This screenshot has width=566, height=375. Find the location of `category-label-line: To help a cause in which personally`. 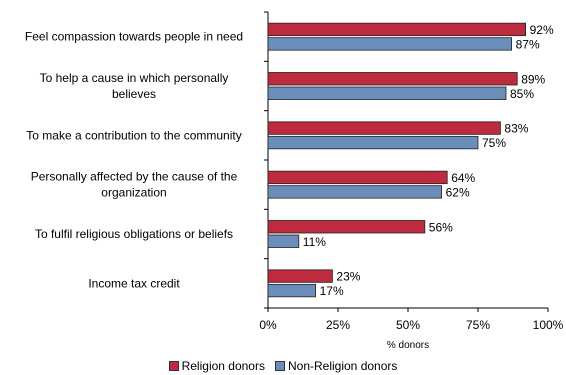

category-label-line: To help a cause in which personally is located at coordinates (134, 78).